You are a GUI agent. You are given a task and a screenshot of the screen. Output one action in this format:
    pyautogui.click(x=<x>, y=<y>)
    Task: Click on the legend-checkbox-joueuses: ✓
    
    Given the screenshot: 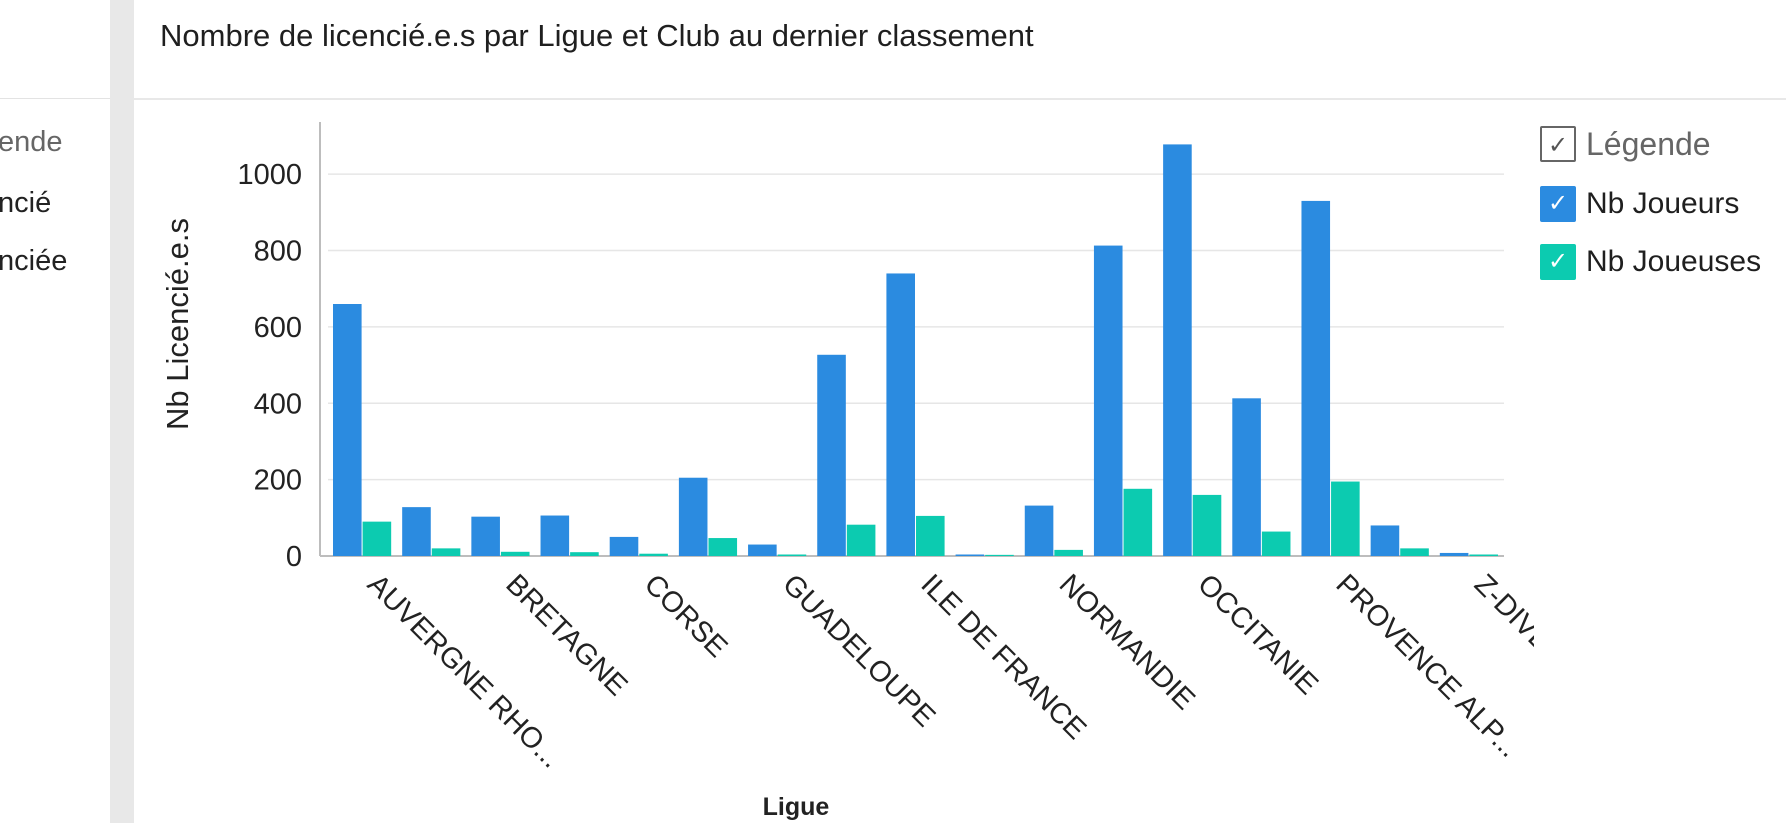 What is the action you would take?
    pyautogui.click(x=1558, y=262)
    